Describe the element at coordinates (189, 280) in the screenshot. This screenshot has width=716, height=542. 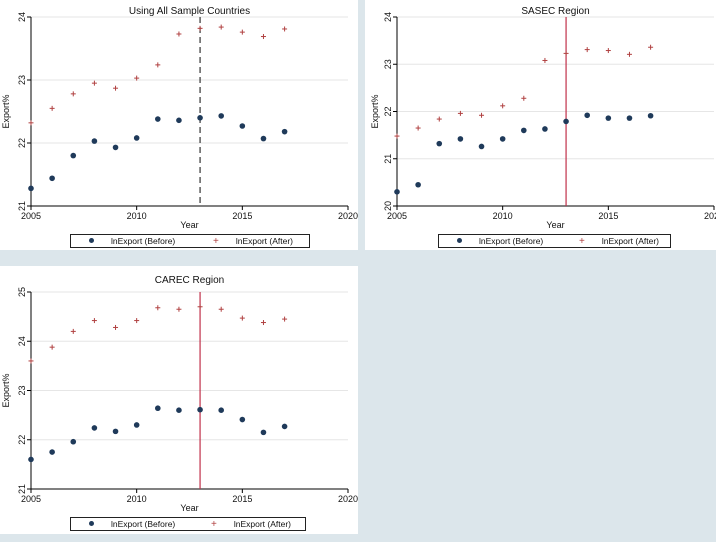
I see `chart-title: CAREC Region` at that location.